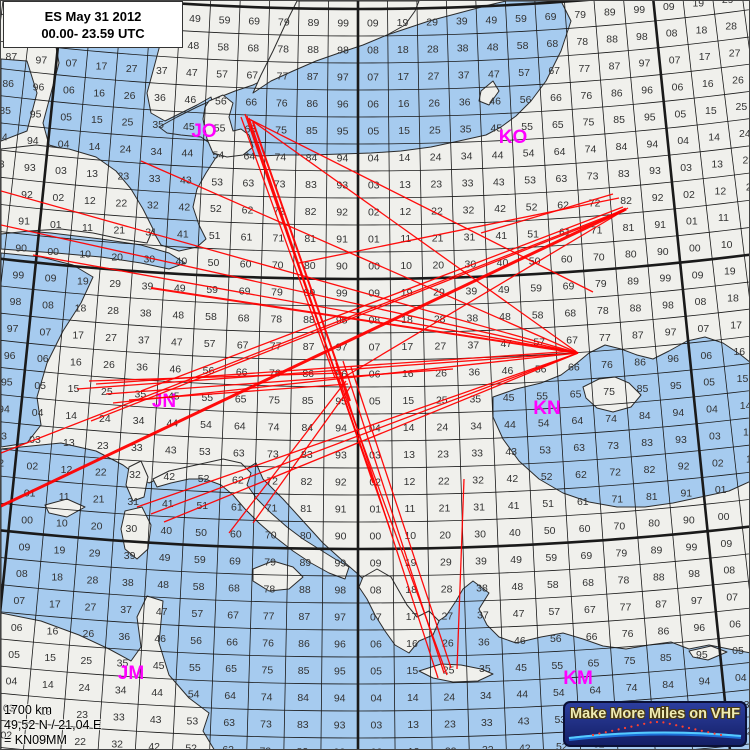  I want to click on field-label-ko: KO, so click(513, 137).